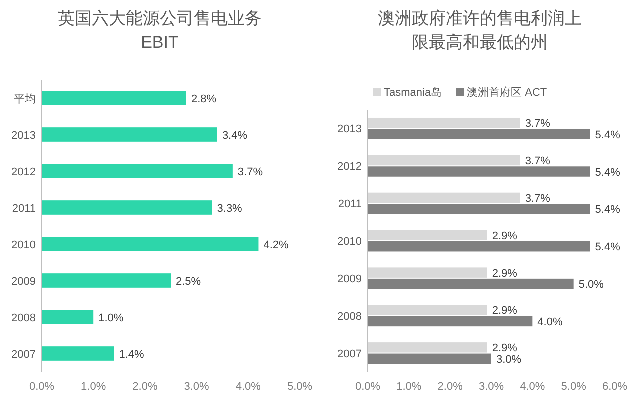 The height and width of the screenshot is (407, 640). I want to click on data-label: 3.4%, so click(235, 136).